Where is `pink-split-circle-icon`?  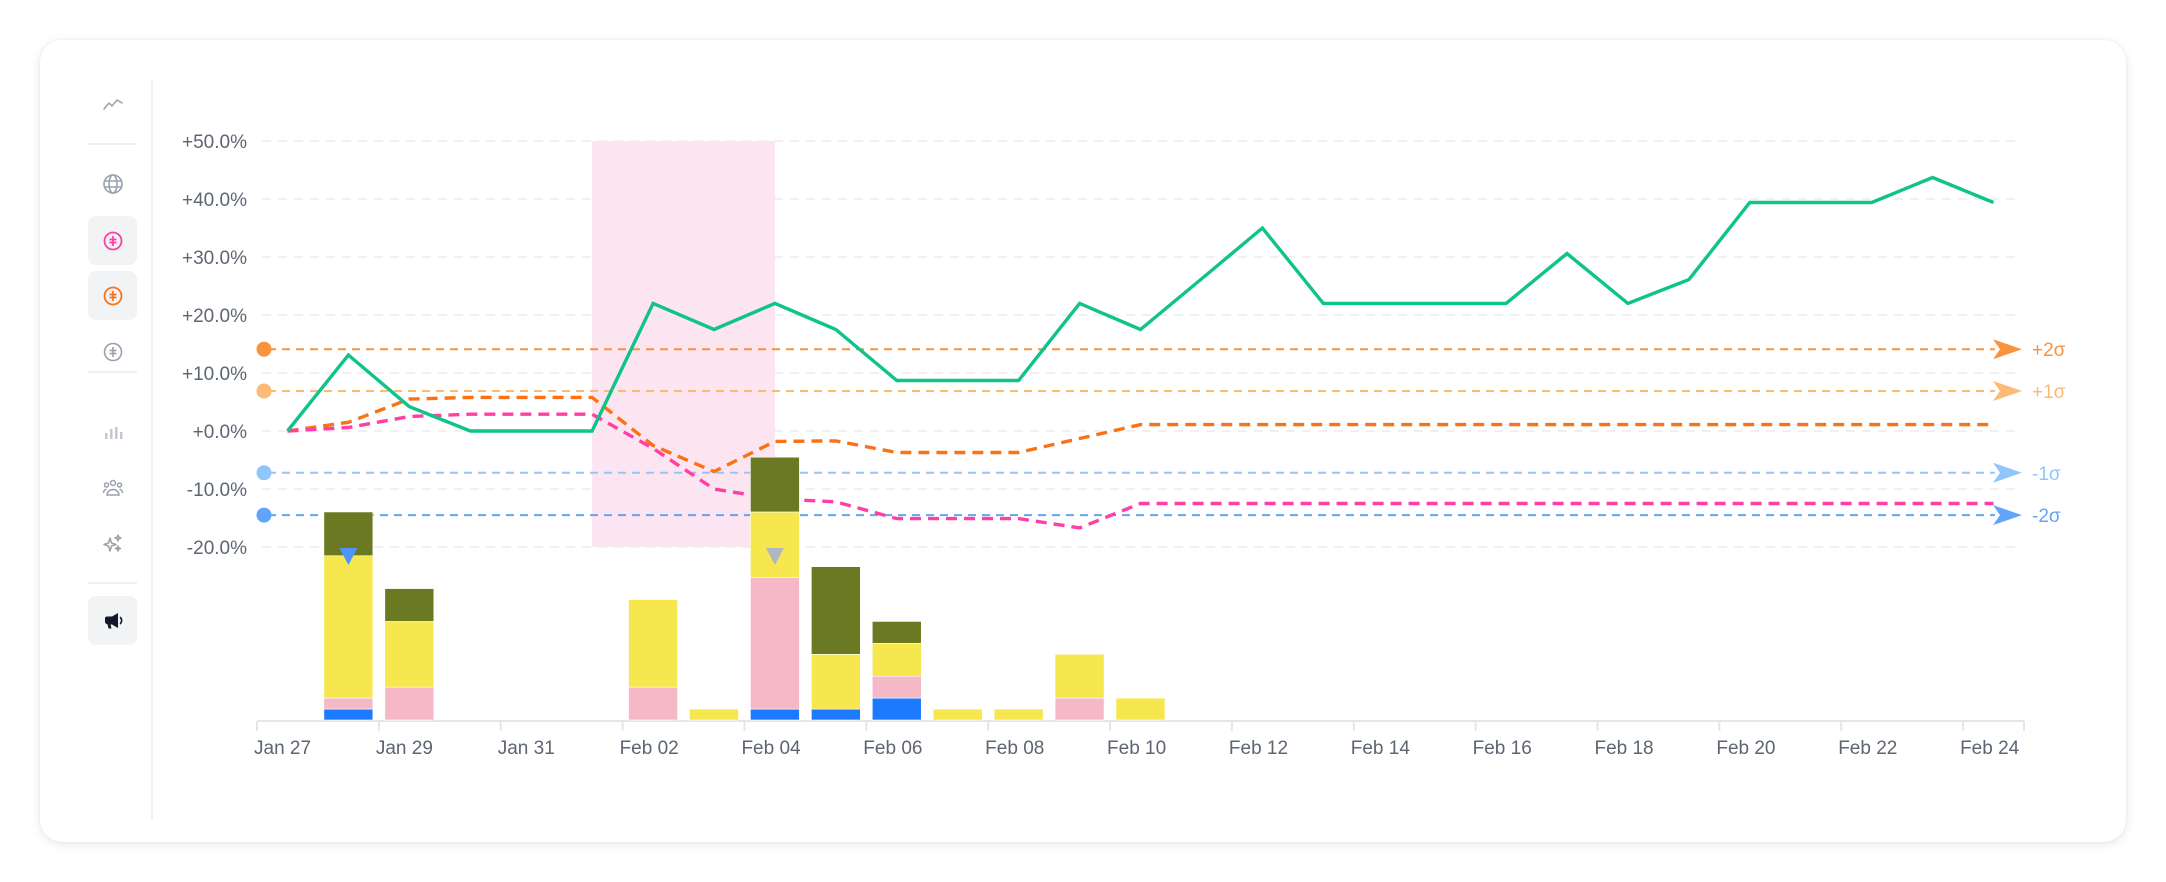 pink-split-circle-icon is located at coordinates (112, 240).